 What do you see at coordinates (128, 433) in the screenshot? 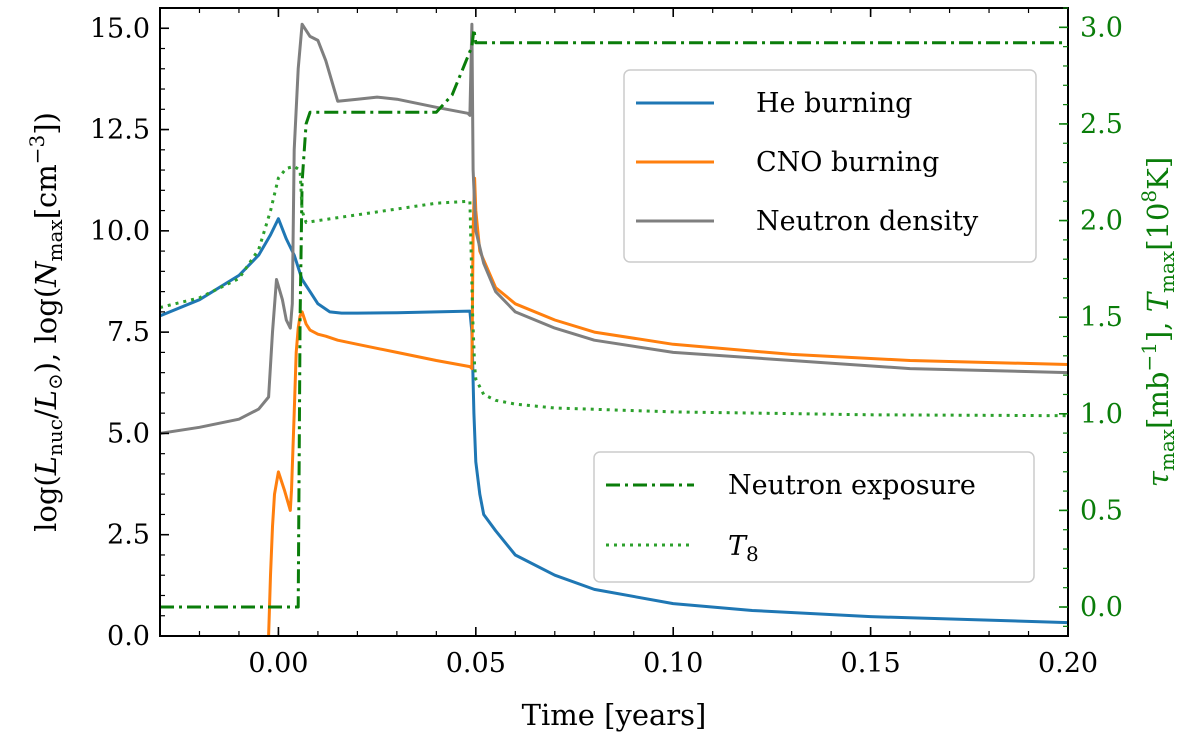
I see `y-left-tick-label: 5.0` at bounding box center [128, 433].